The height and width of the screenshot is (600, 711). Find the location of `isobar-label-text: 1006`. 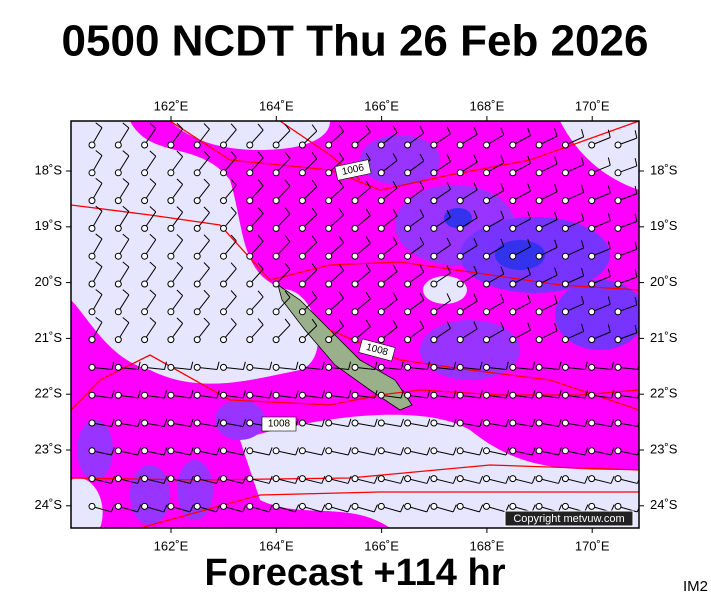

isobar-label-text: 1006 is located at coordinates (353, 169).